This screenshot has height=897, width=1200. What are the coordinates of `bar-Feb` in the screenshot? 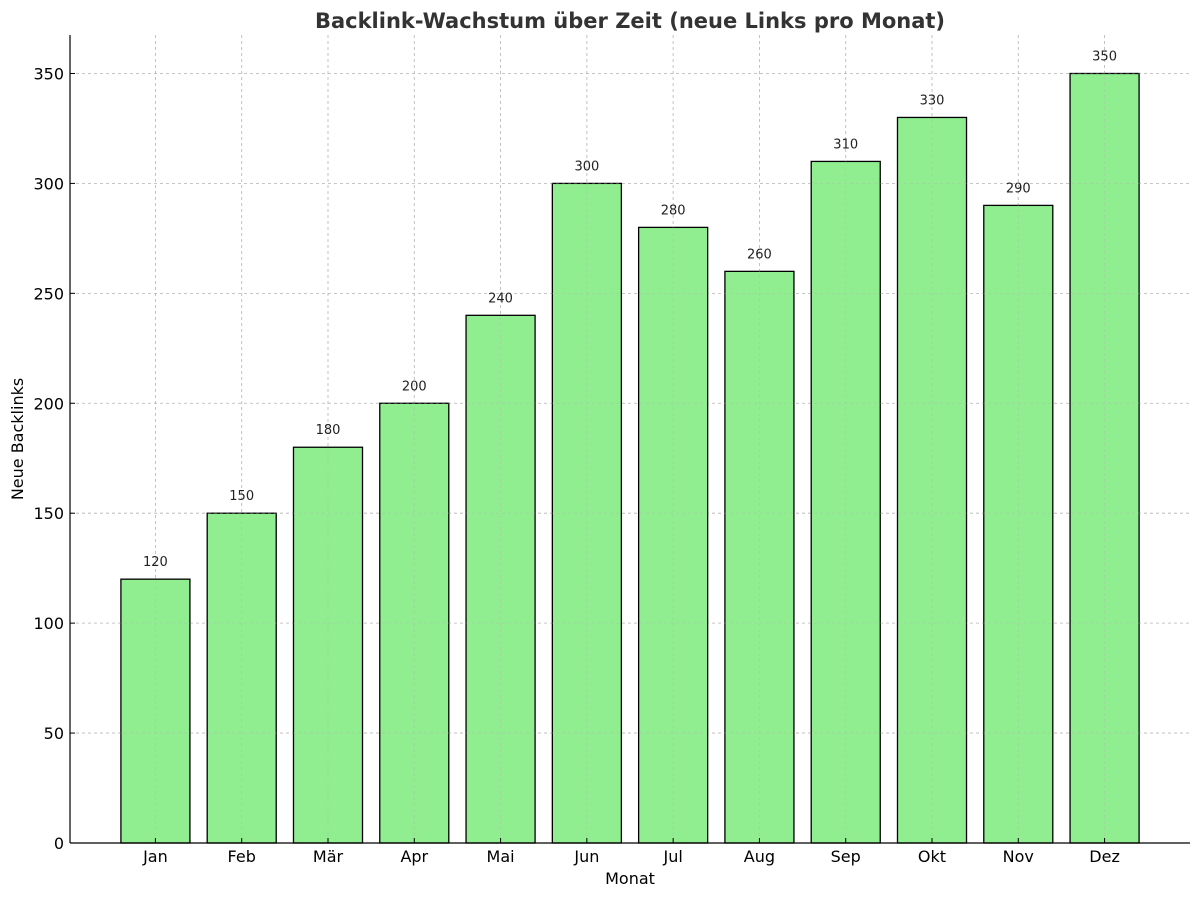 It's located at (241, 678).